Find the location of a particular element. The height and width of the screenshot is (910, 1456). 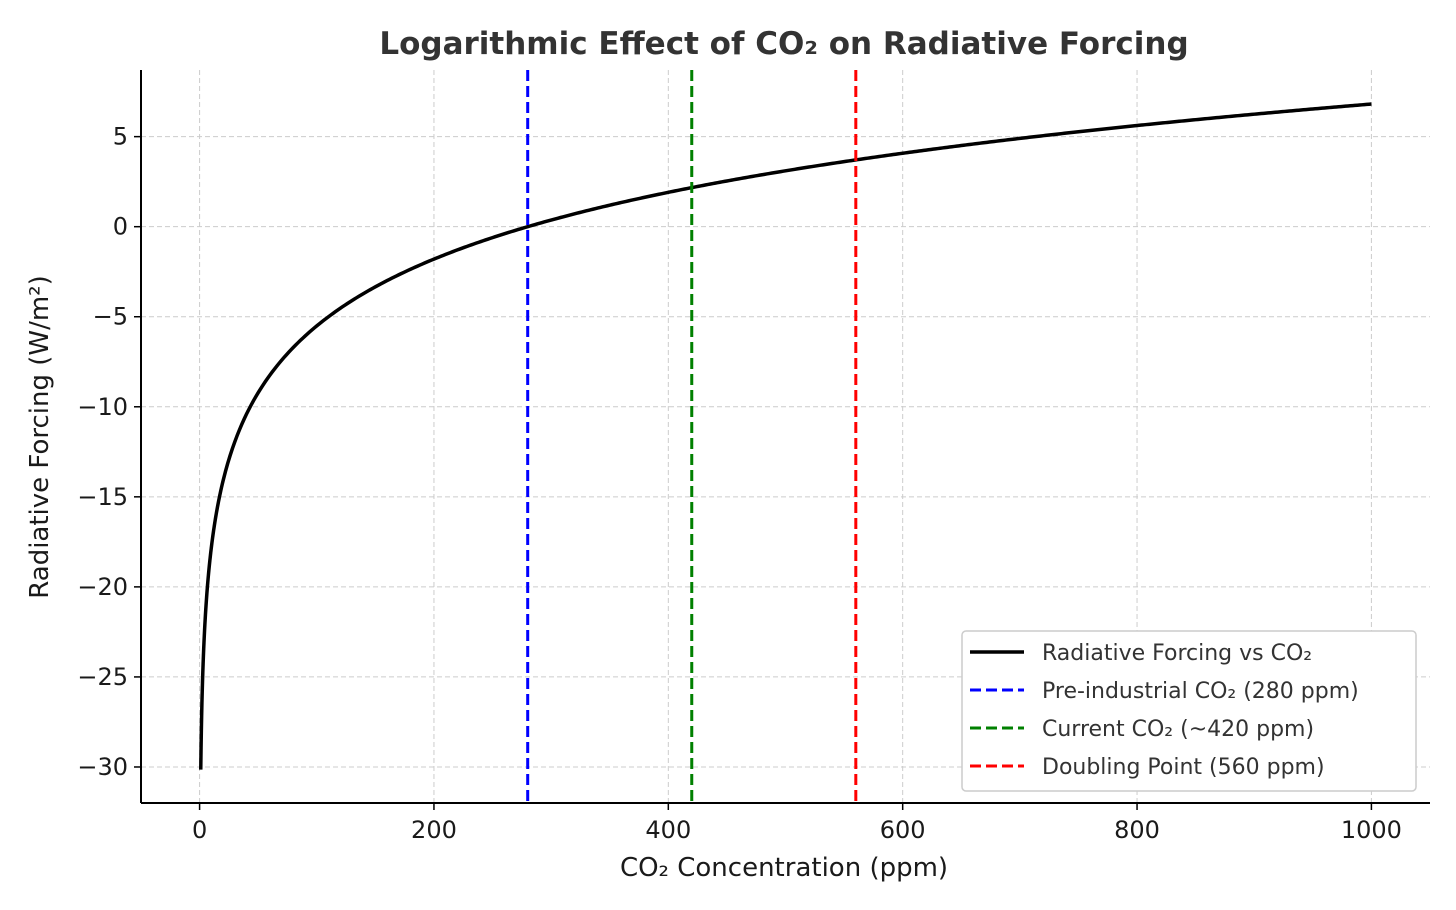

y-tick-label: −30 is located at coordinates (102, 767).